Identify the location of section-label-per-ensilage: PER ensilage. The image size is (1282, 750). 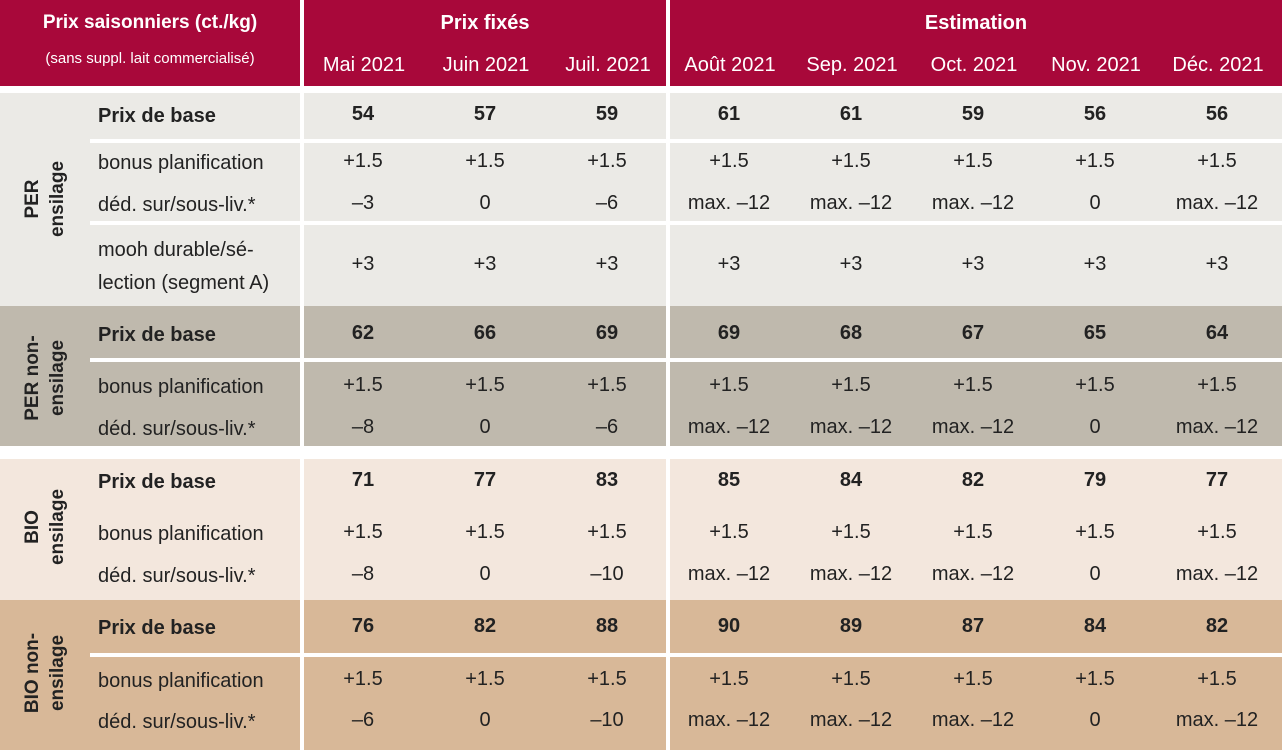
(45, 199).